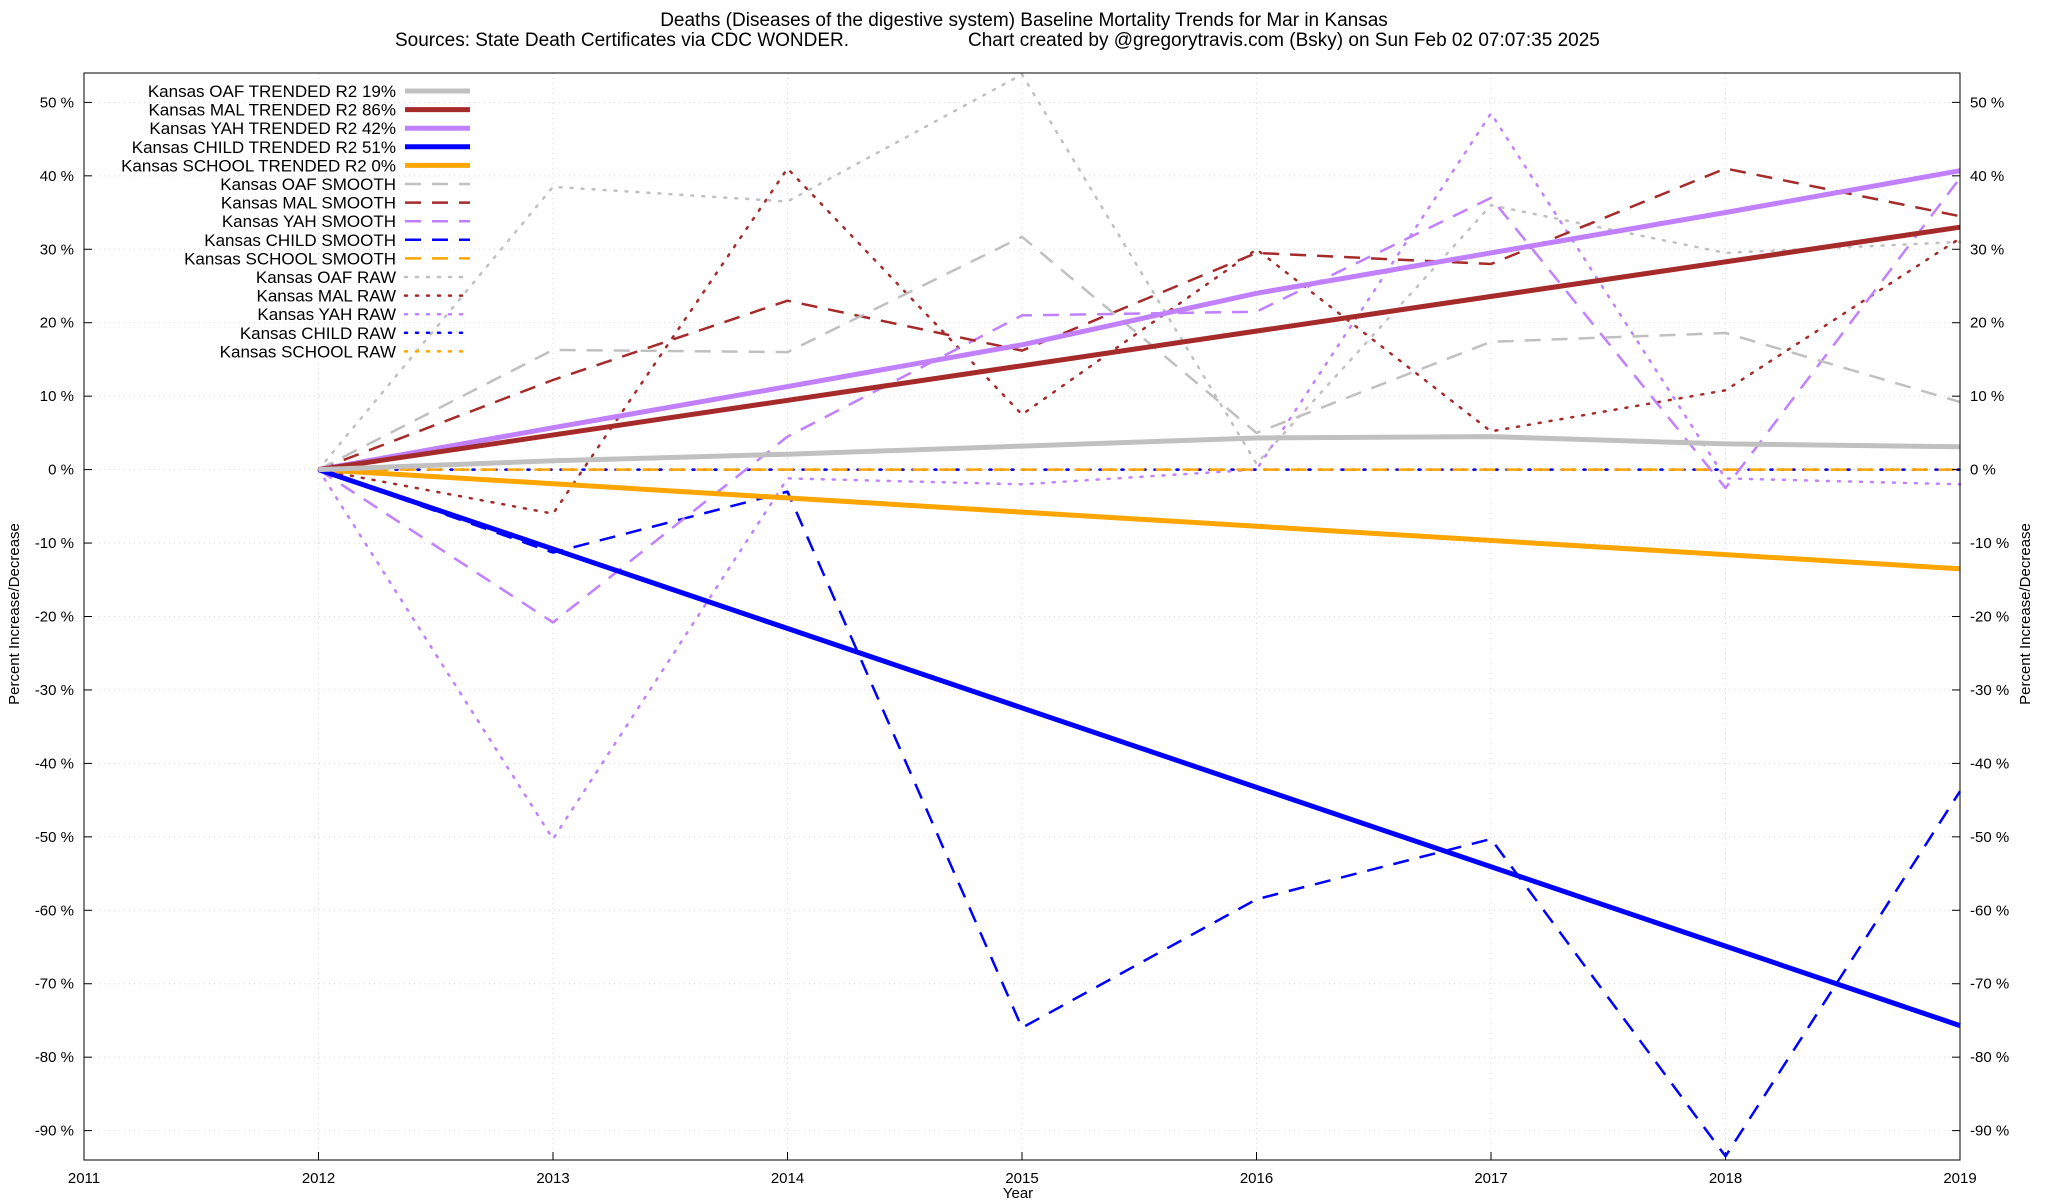 The image size is (2048, 1200). I want to click on y-tick-label-left: -80 %, so click(54, 1057).